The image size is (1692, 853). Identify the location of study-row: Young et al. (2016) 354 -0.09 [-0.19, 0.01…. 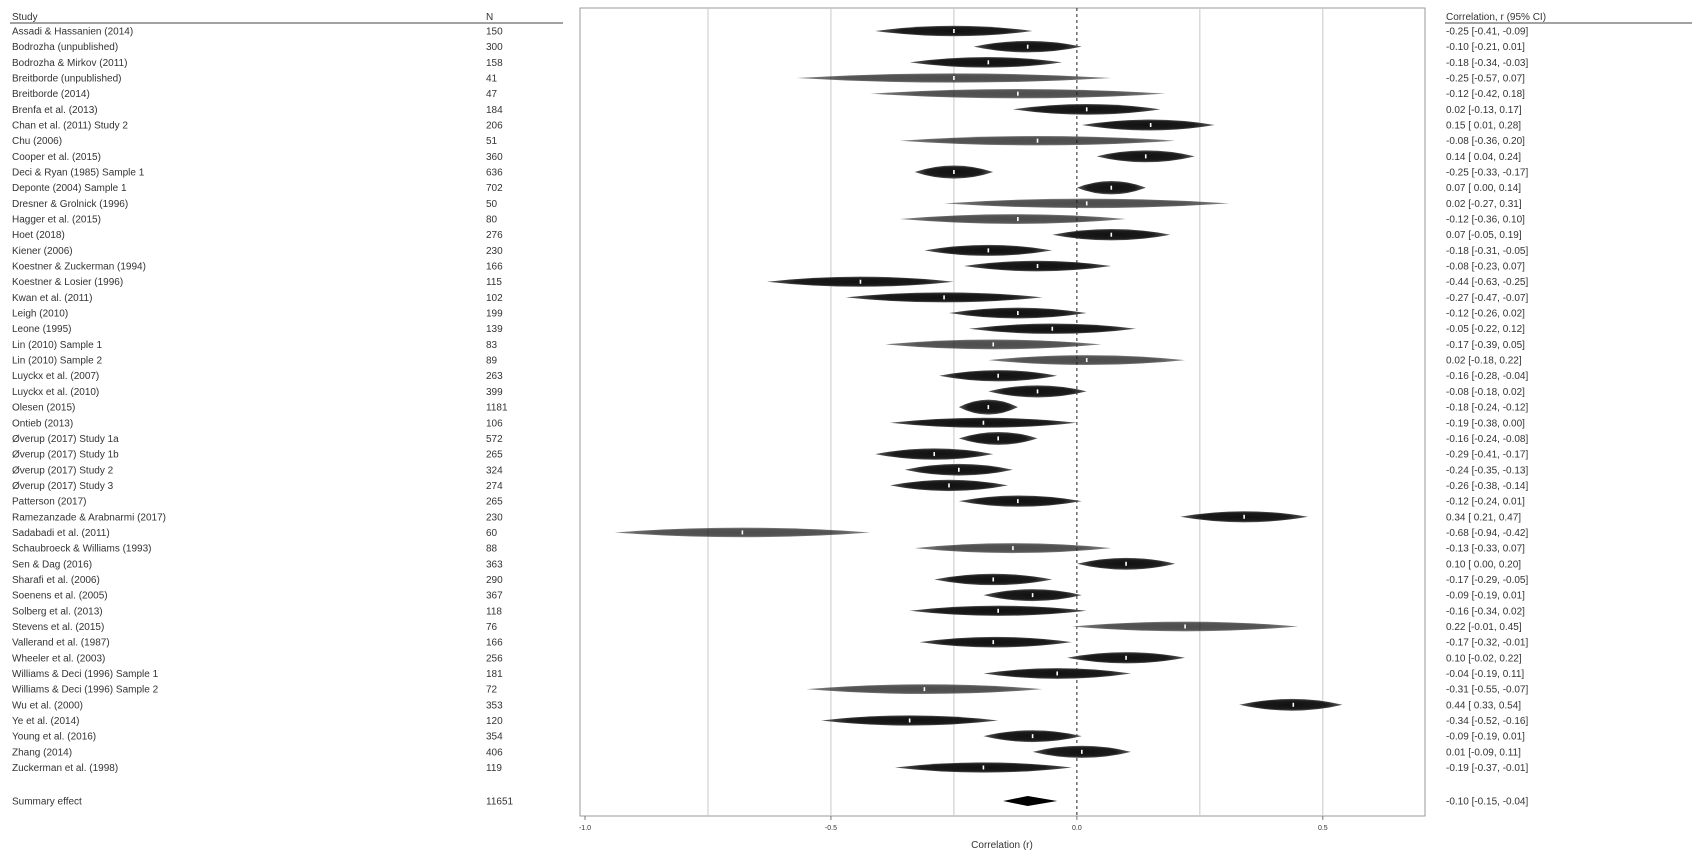
(768, 736).